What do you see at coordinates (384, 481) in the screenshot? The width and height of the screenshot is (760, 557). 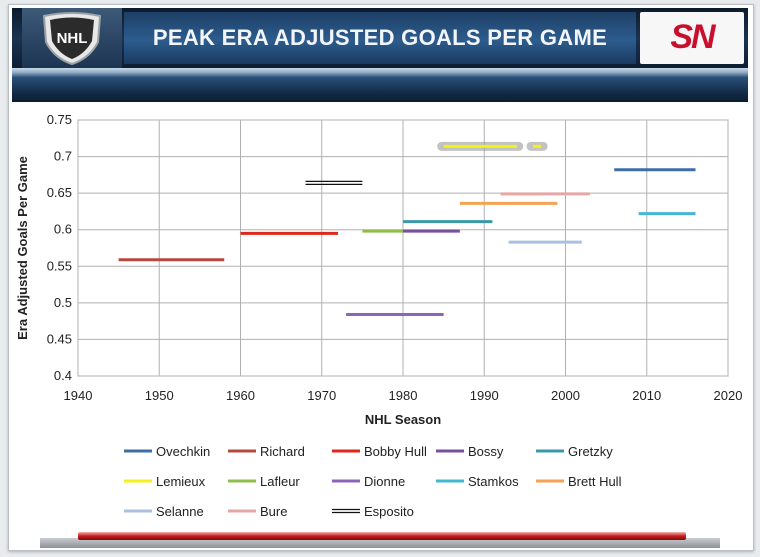 I see `legend-label: Dionne` at bounding box center [384, 481].